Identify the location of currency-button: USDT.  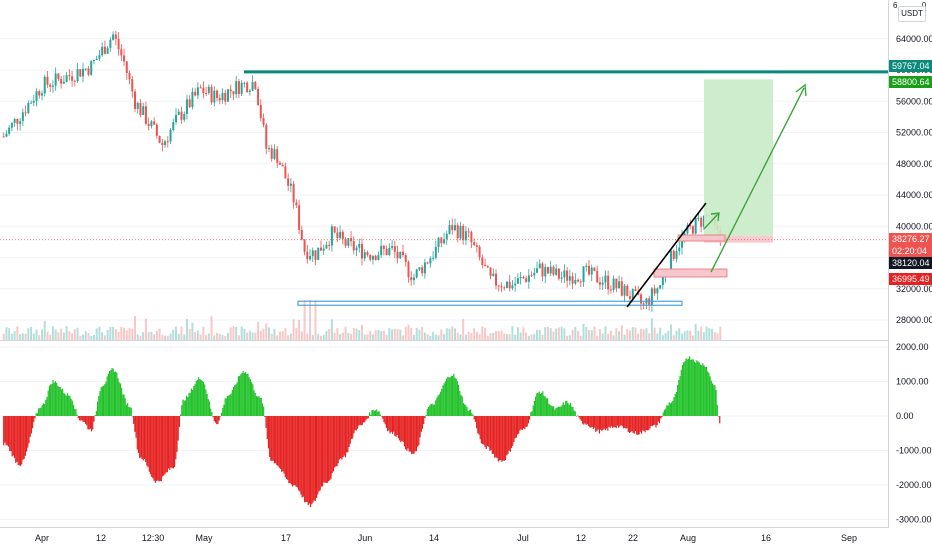
(912, 14).